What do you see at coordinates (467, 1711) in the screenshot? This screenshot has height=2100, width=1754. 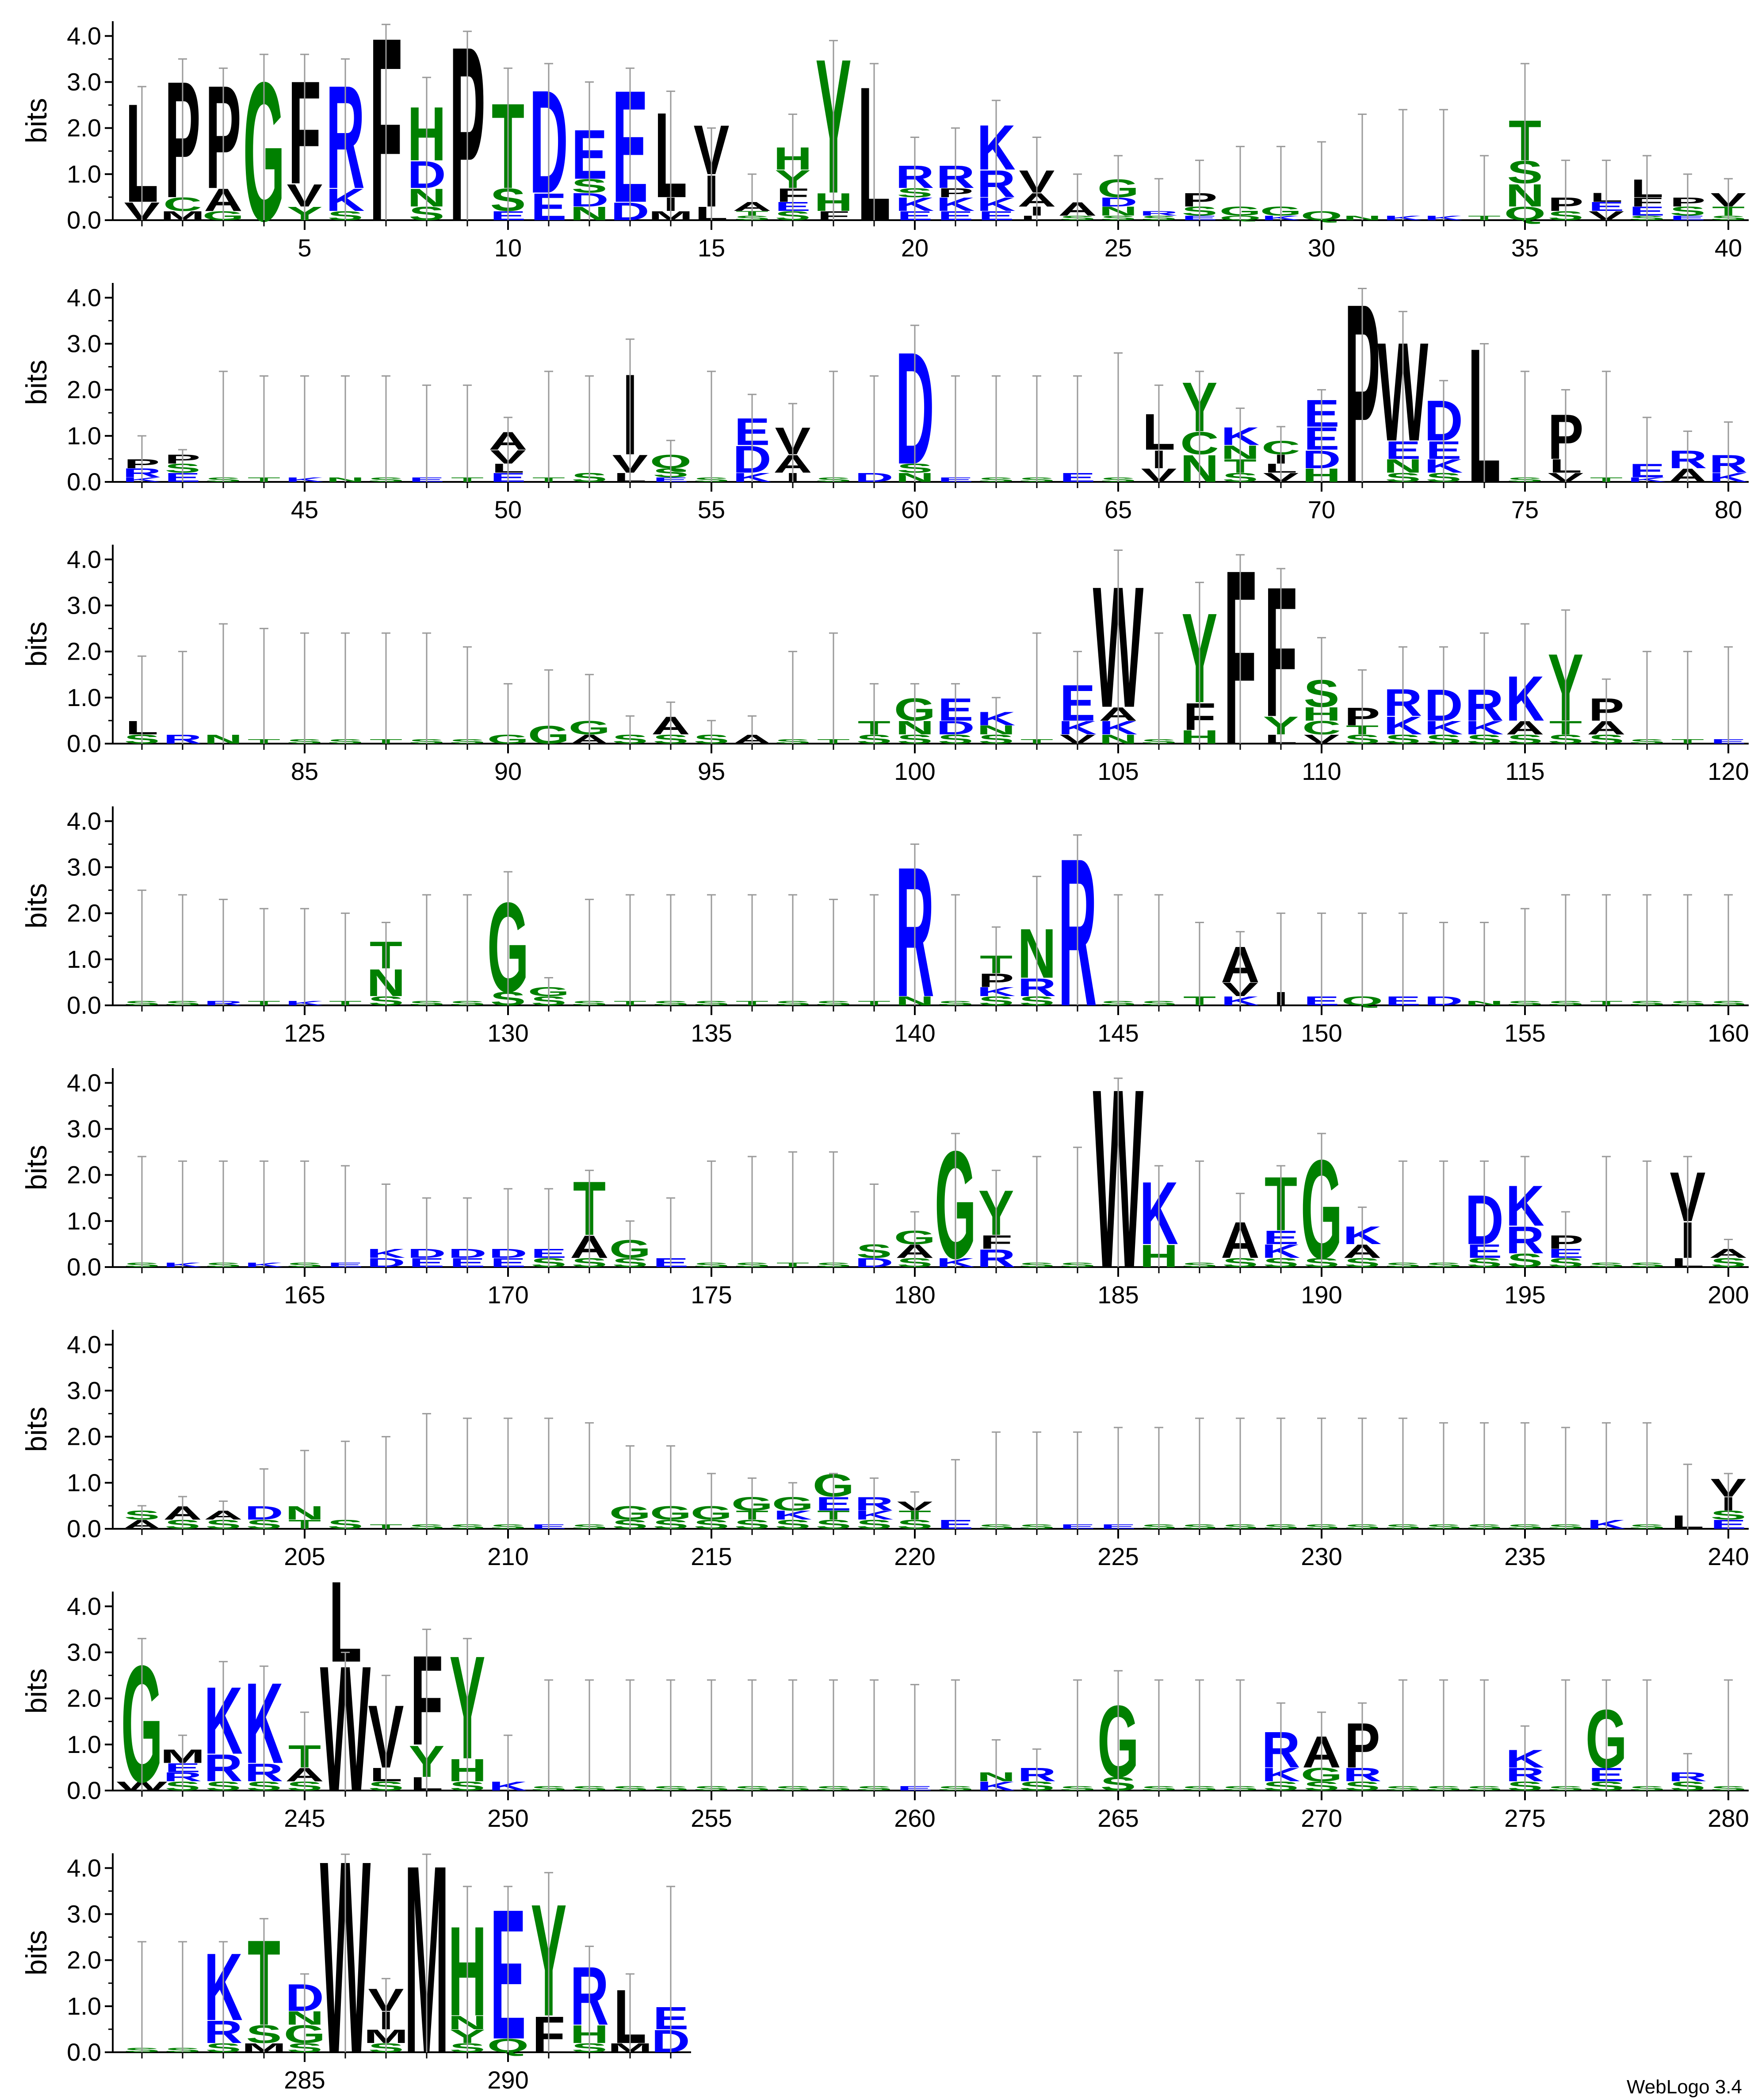 I see `logo-column: SHY` at bounding box center [467, 1711].